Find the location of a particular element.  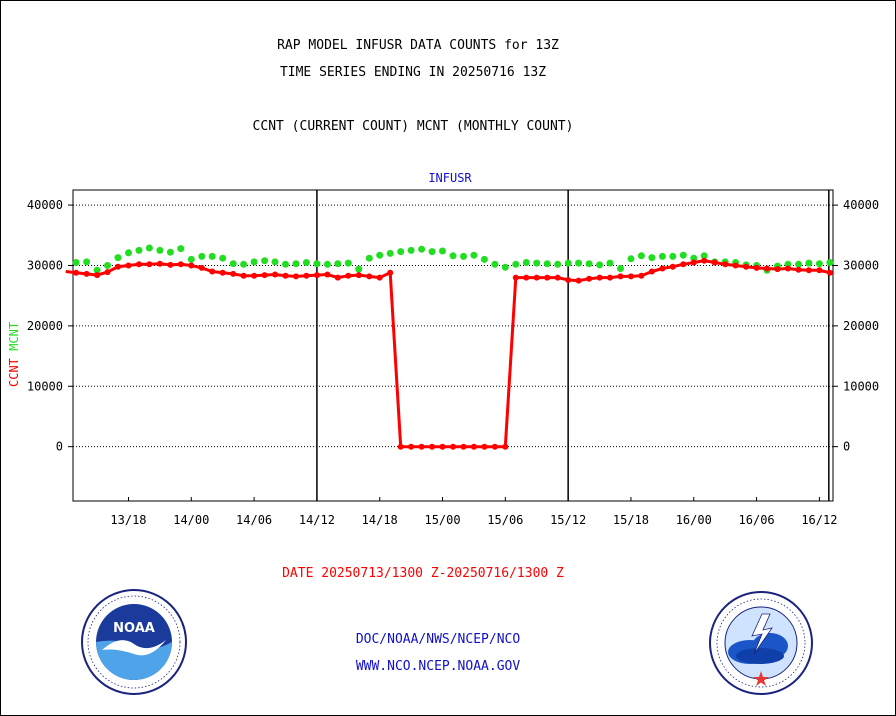

x-tick-label: 14/18 is located at coordinates (380, 520).